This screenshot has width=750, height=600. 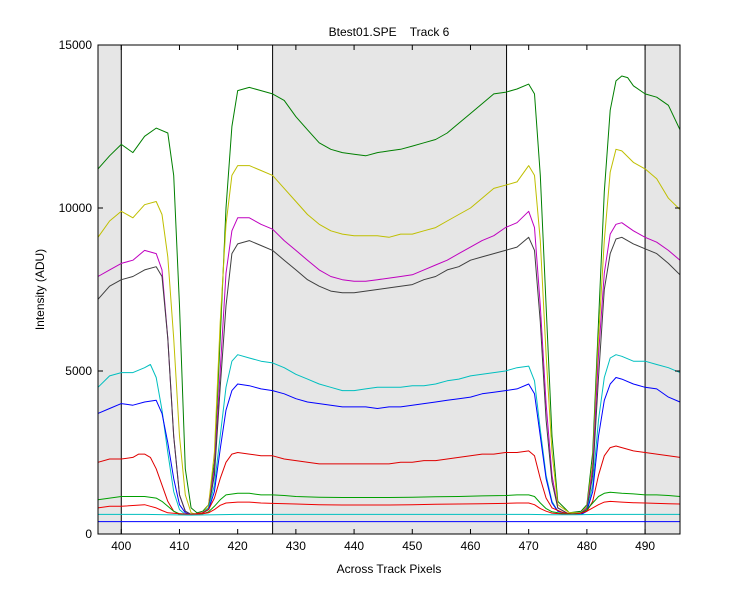 What do you see at coordinates (412, 546) in the screenshot?
I see `x-tick-label: 450` at bounding box center [412, 546].